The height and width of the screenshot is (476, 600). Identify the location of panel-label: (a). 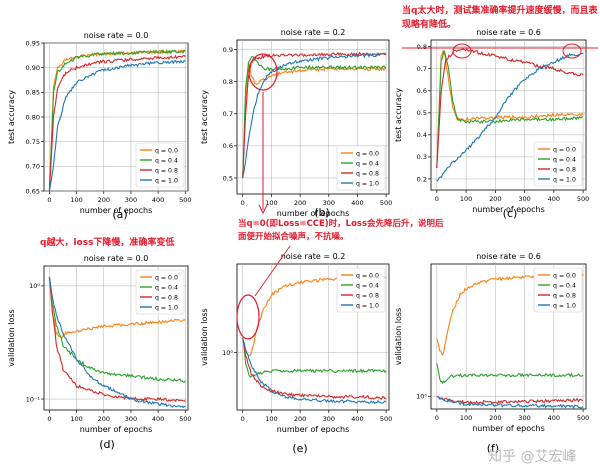
(119, 214).